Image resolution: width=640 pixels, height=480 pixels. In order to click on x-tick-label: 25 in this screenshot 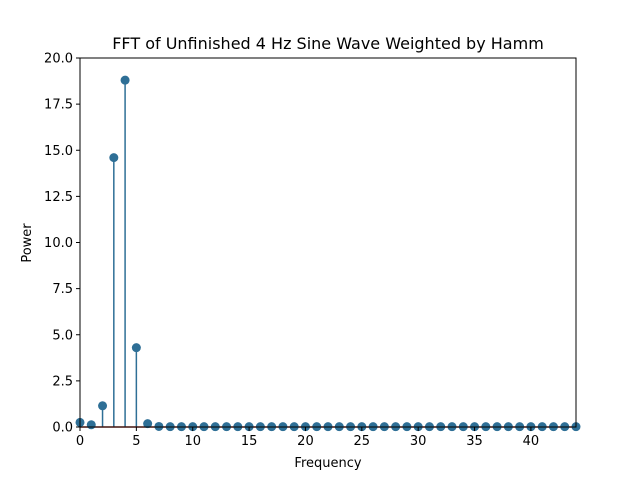, I will do `click(362, 441)`.